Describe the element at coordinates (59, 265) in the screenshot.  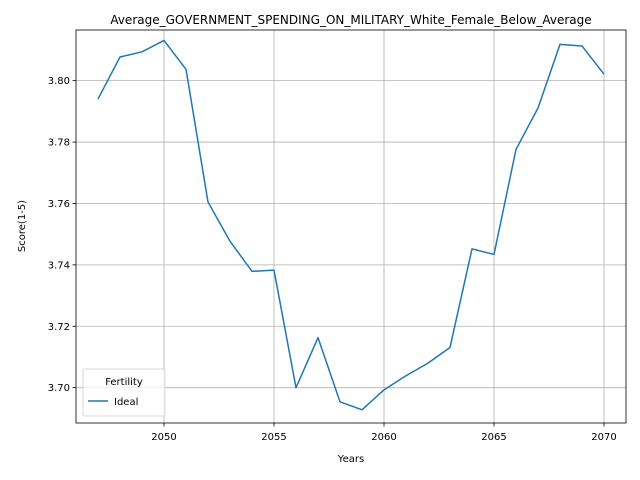
I see `y-tick-label: 3.74` at that location.